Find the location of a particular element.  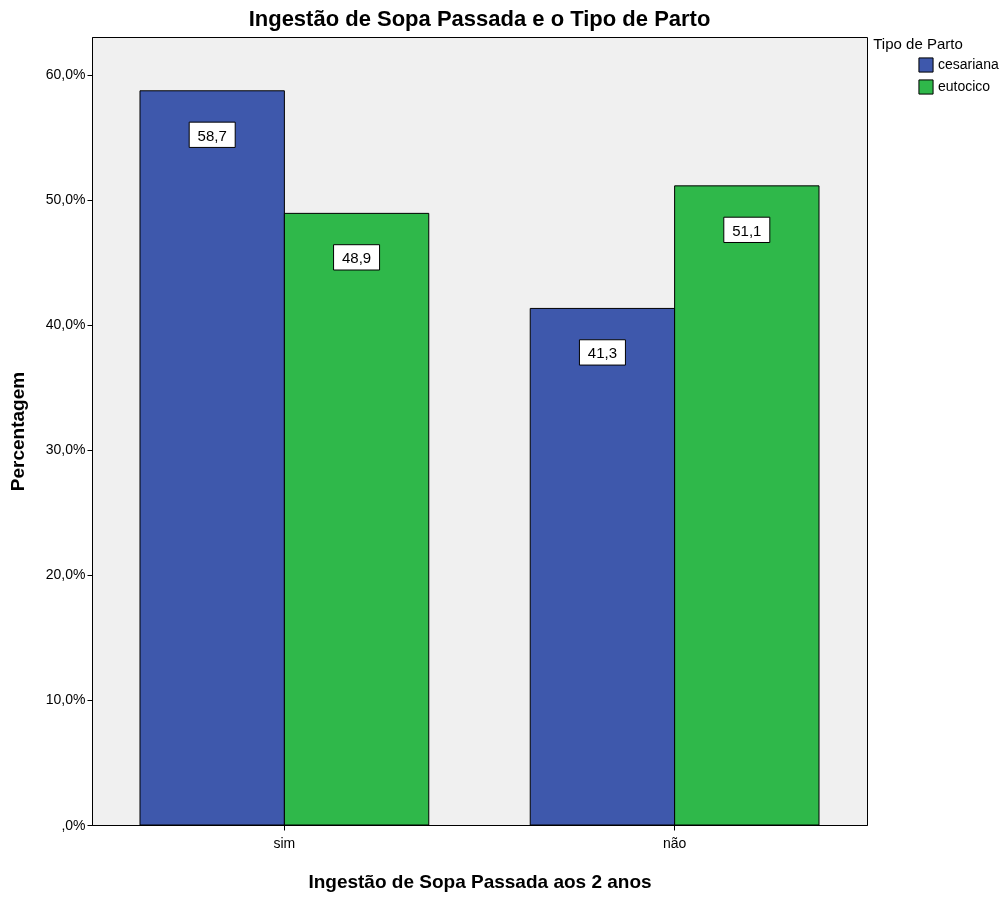

y-tick-label: 30,0% is located at coordinates (65, 449).